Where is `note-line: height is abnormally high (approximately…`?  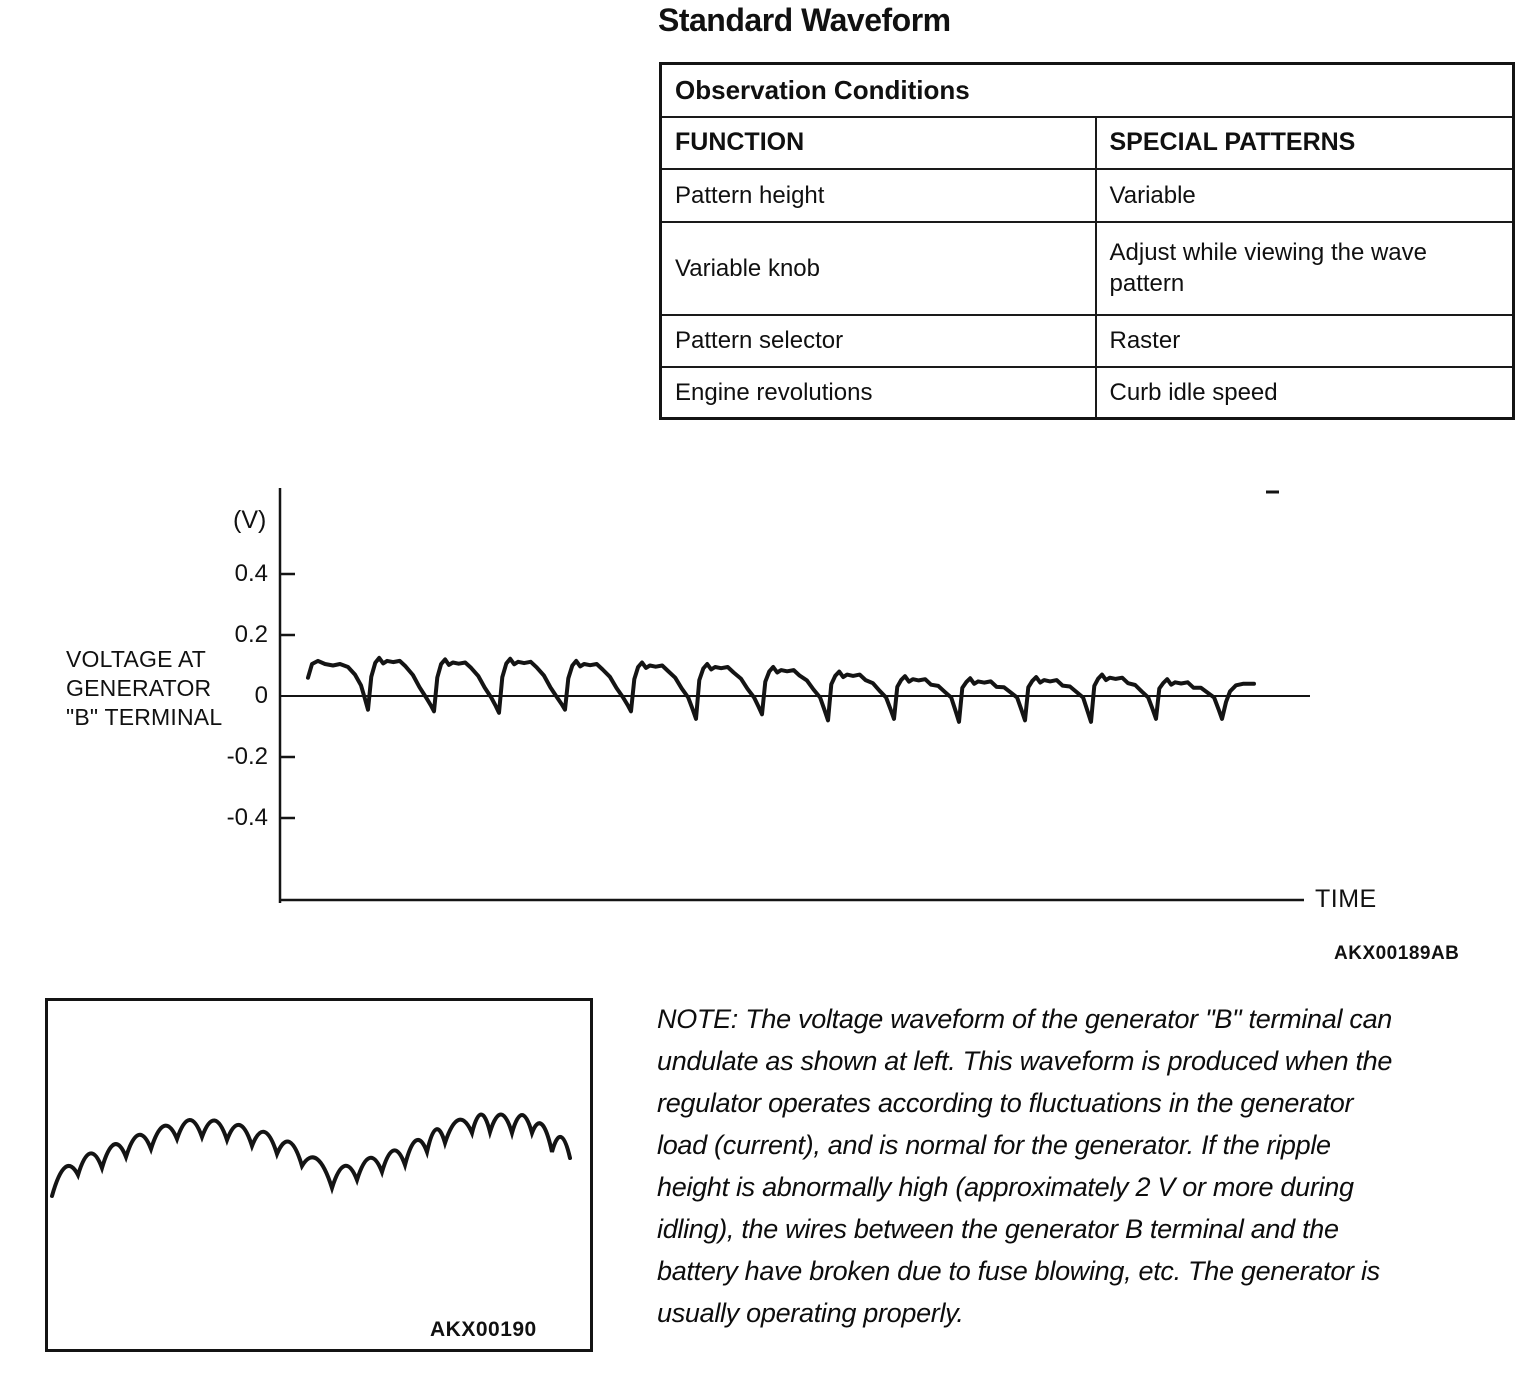 note-line: height is abnormally high (approximately… is located at coordinates (1005, 1187).